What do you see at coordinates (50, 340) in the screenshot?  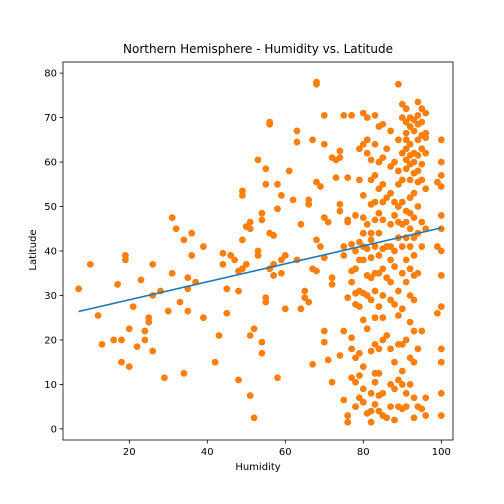 I see `y-tick-label: 20` at bounding box center [50, 340].